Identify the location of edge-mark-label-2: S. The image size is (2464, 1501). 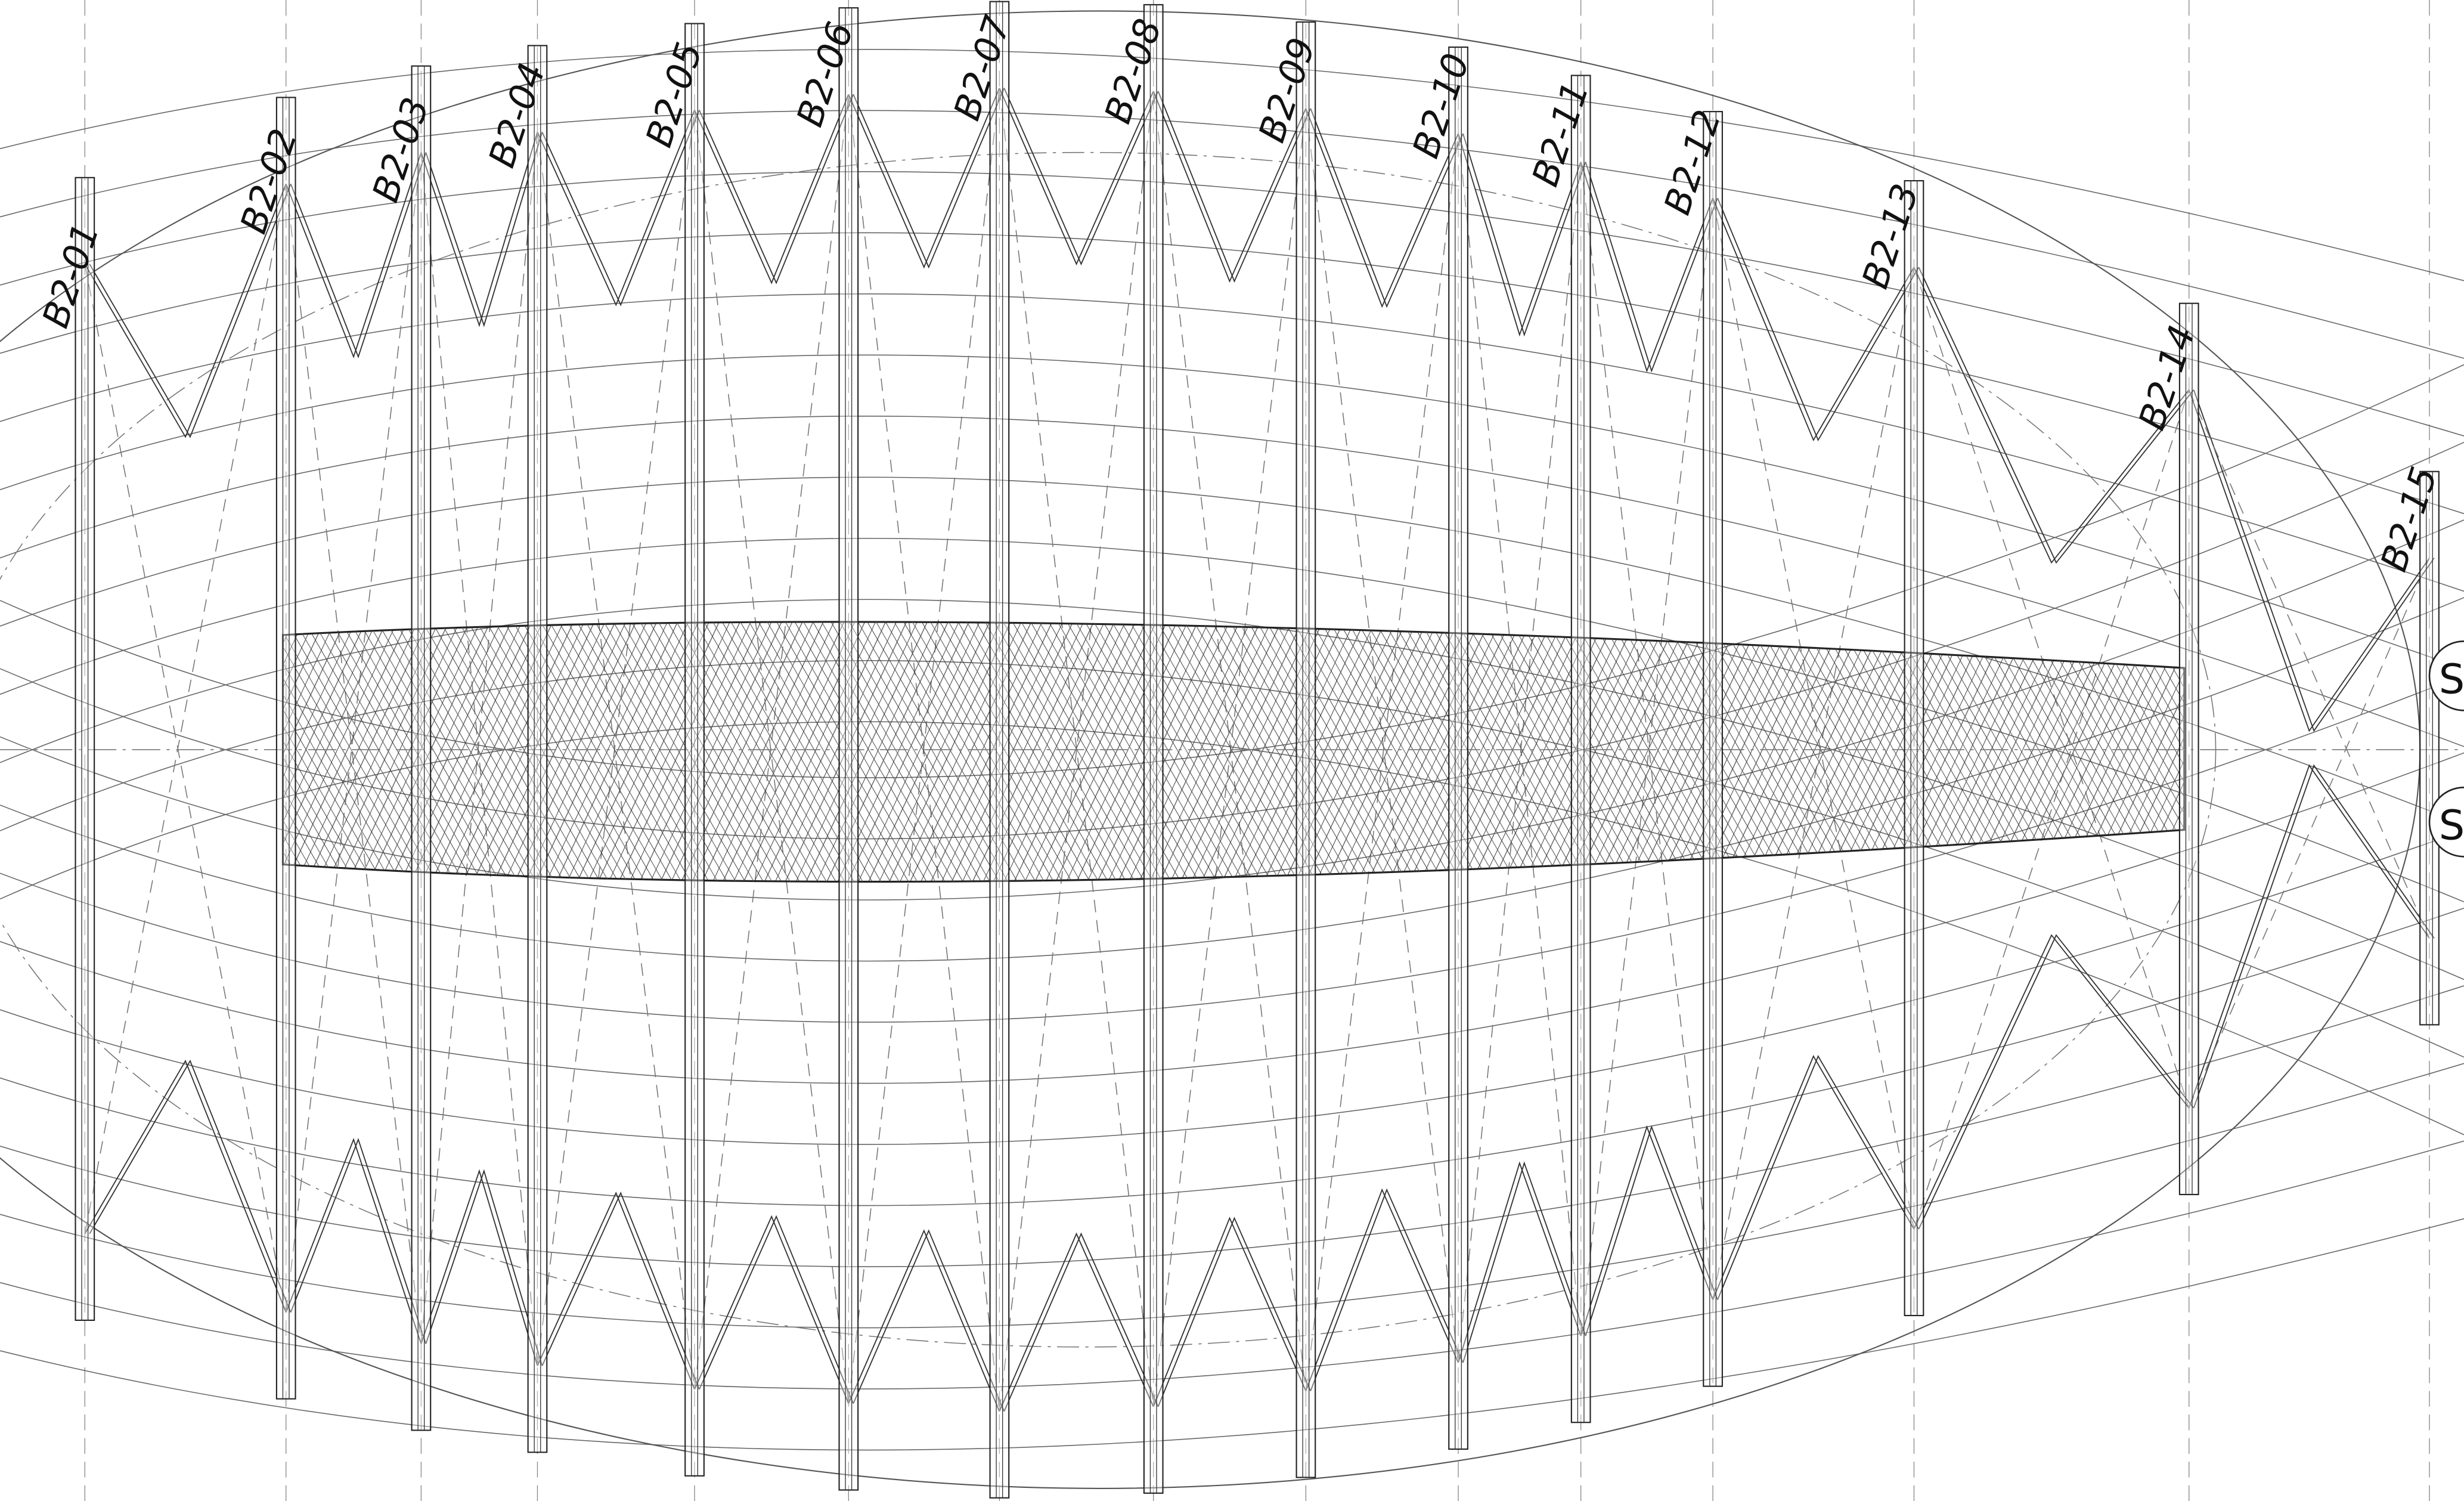
(2452, 825).